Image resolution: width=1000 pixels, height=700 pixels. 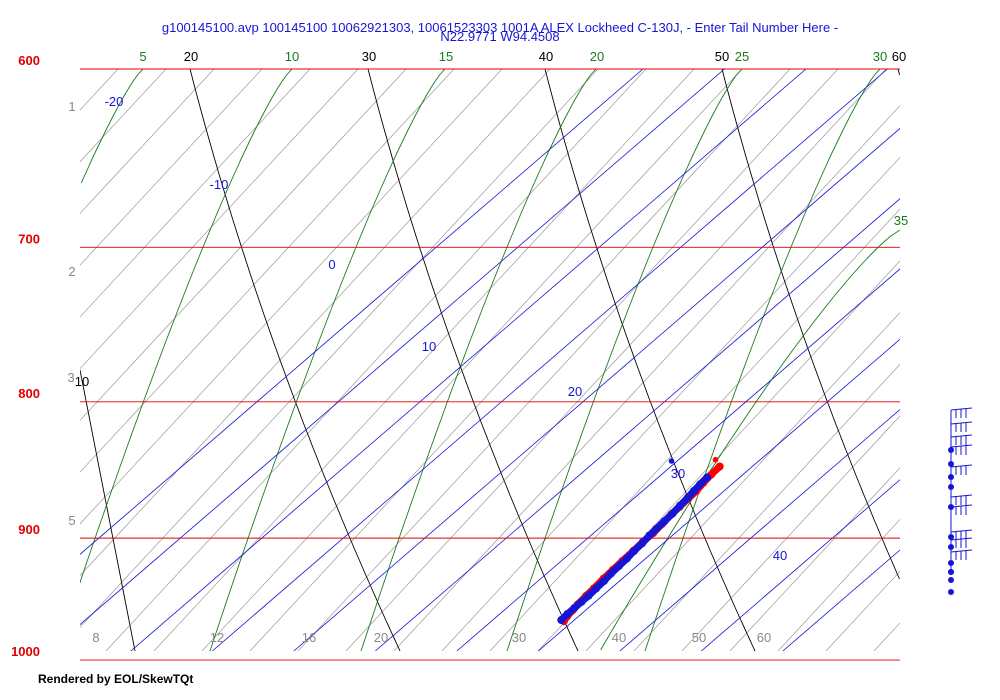 I want to click on left-axis-label: 3, so click(x=70, y=377).